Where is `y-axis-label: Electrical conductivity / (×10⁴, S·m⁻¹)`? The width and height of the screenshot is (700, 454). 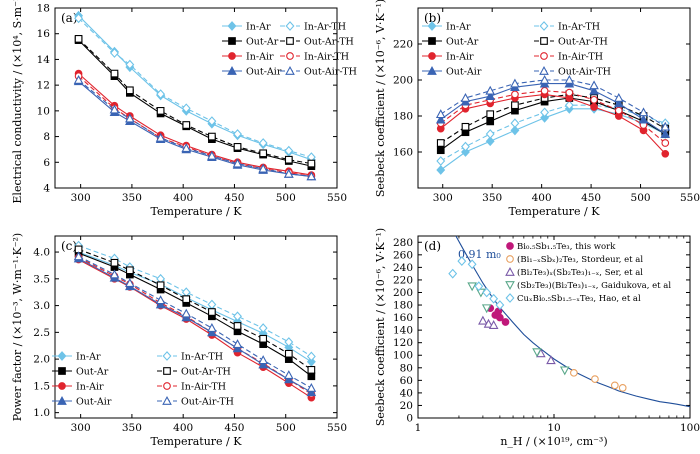
y-axis-label: Electrical conductivity / (×10⁴, S·m⁻¹) is located at coordinates (17, 102).